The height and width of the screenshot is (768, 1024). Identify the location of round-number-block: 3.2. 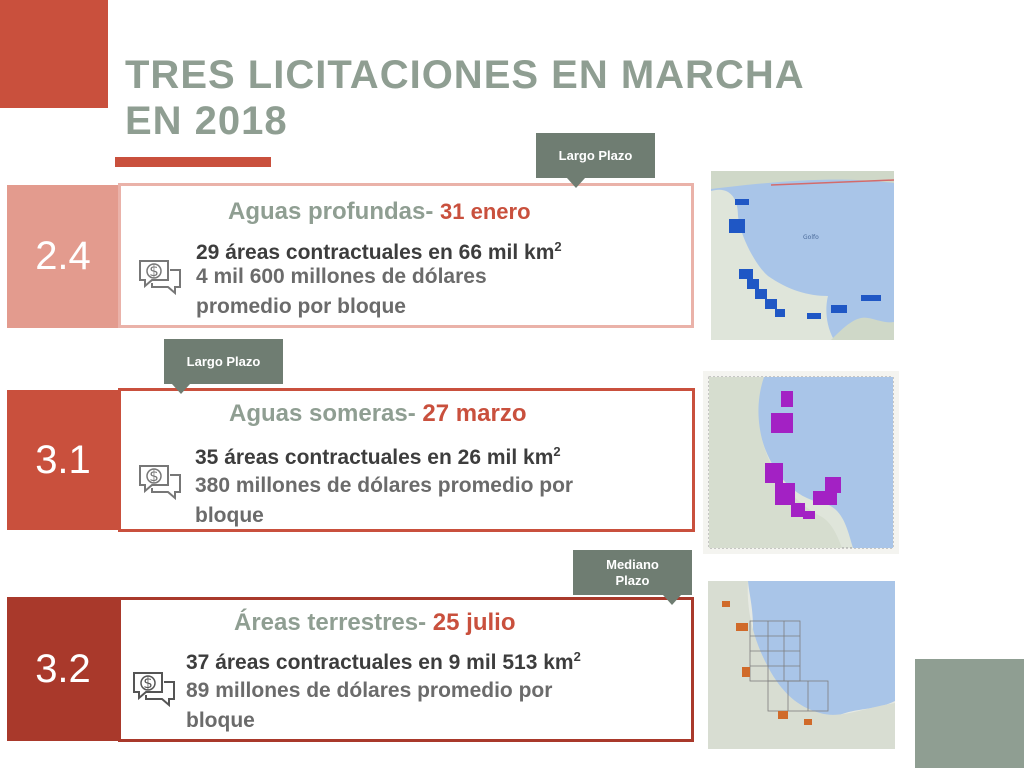
(63, 669).